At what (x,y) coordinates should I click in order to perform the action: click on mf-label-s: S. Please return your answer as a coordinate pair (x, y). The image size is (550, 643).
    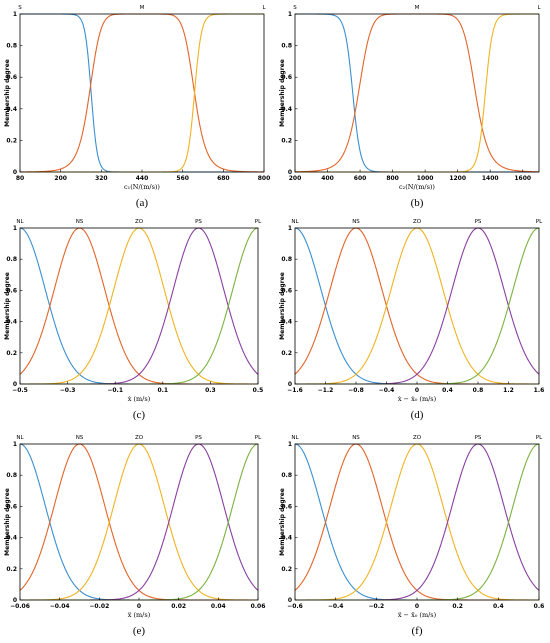
    Looking at the image, I should click on (295, 8).